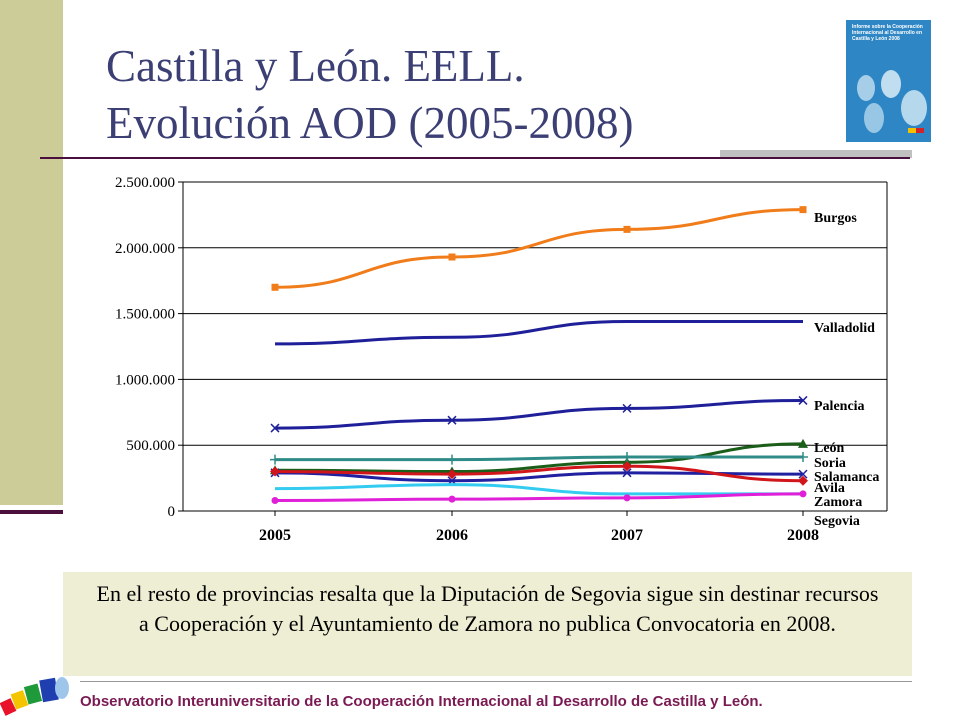  Describe the element at coordinates (496, 681) in the screenshot. I see `footer-divider` at that location.